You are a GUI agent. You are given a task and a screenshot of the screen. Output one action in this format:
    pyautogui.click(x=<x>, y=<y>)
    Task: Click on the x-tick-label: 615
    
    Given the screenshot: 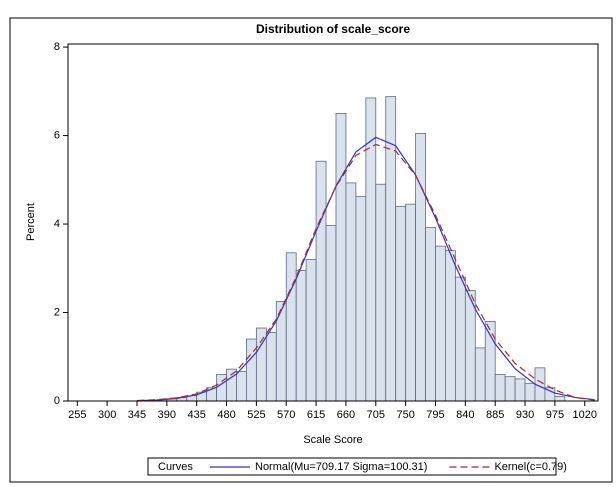 What is the action you would take?
    pyautogui.click(x=316, y=415)
    